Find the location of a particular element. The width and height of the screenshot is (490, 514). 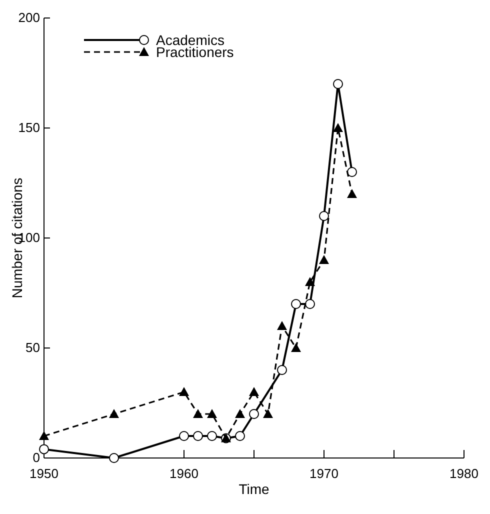

x-tick-label: 1950 is located at coordinates (44, 473).